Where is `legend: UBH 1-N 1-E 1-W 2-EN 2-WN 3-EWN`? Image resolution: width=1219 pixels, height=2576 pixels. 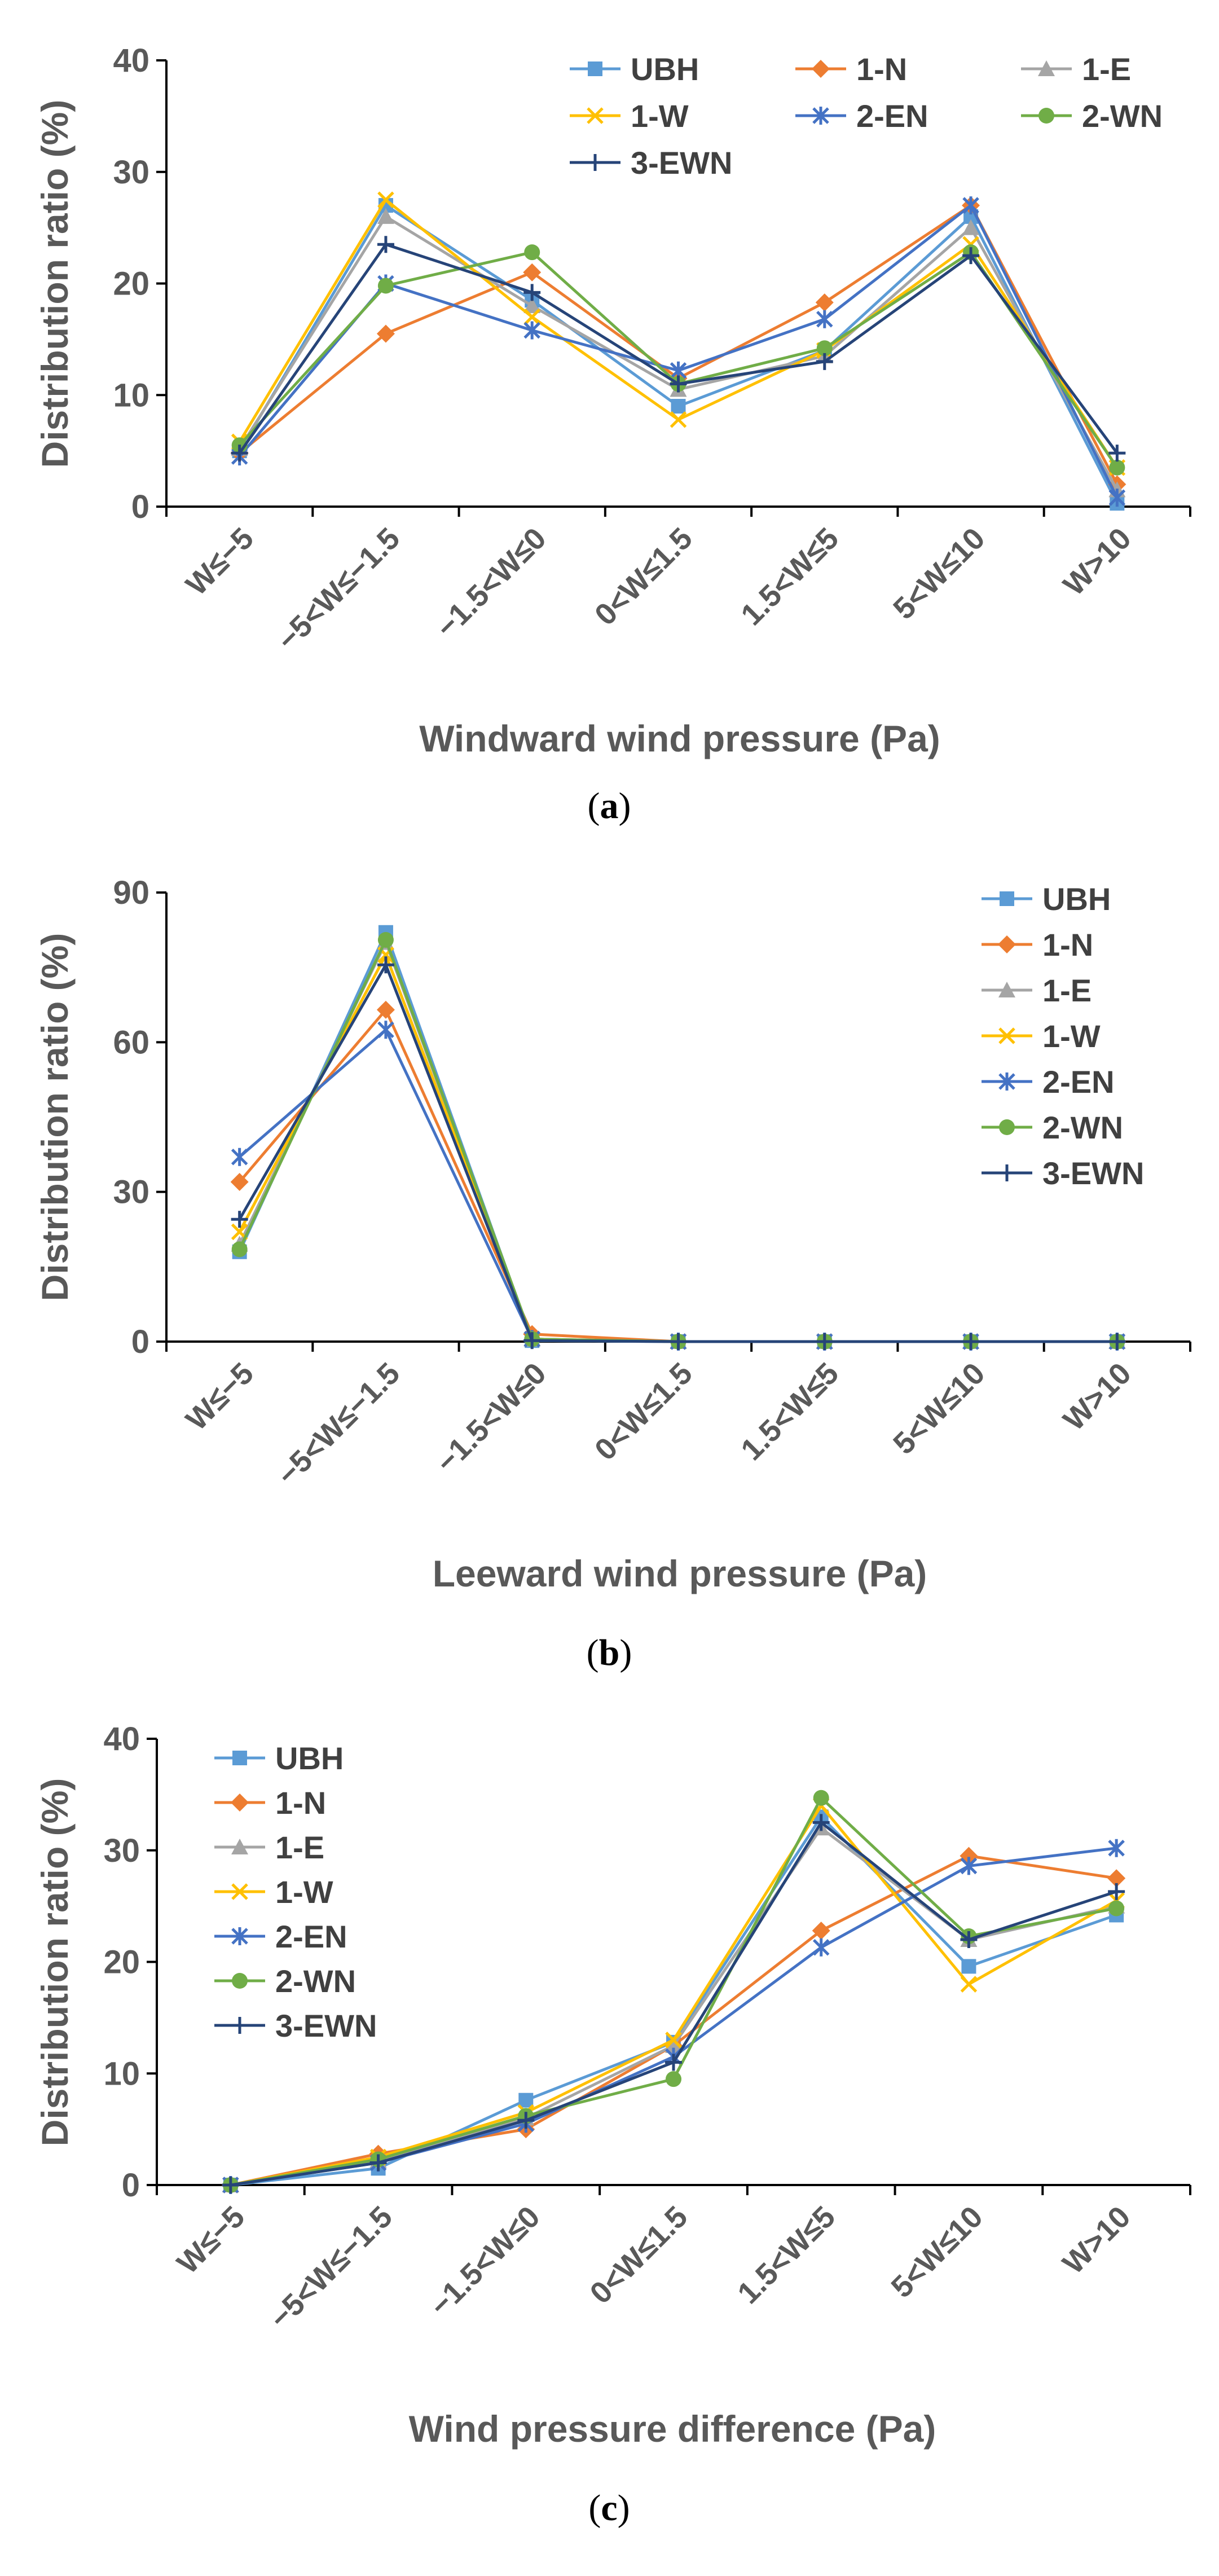
legend: UBH 1-N 1-E 1-W 2-EN 2-WN 3-EWN is located at coordinates (867, 116).